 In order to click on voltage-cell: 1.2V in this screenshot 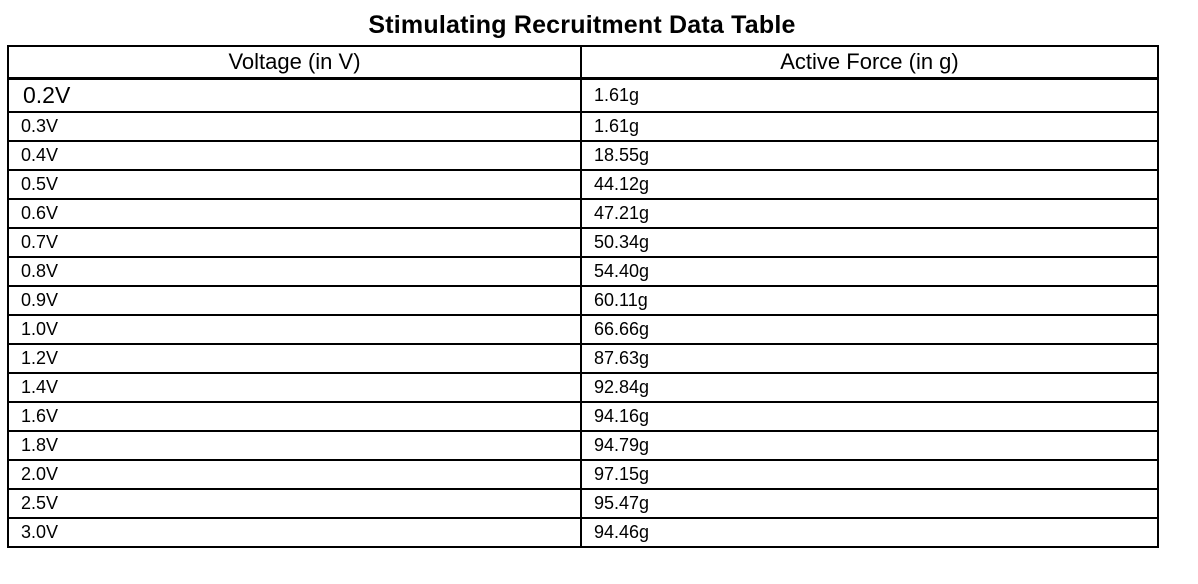, I will do `click(294, 358)`.